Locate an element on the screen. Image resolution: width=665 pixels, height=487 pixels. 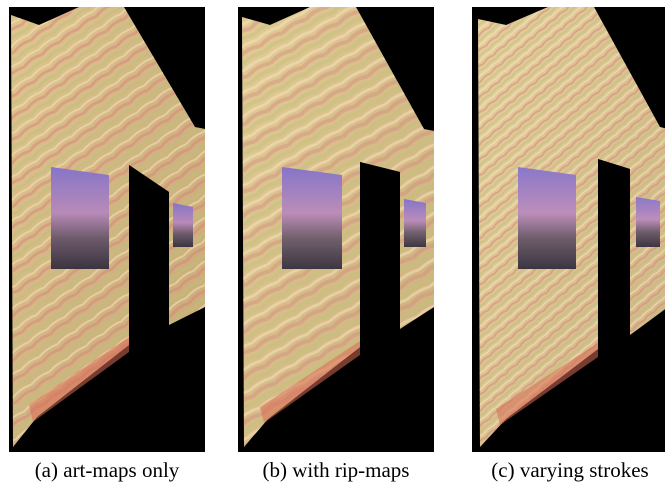
panel-c-caption: (c) varying strokes is located at coordinates (570, 470).